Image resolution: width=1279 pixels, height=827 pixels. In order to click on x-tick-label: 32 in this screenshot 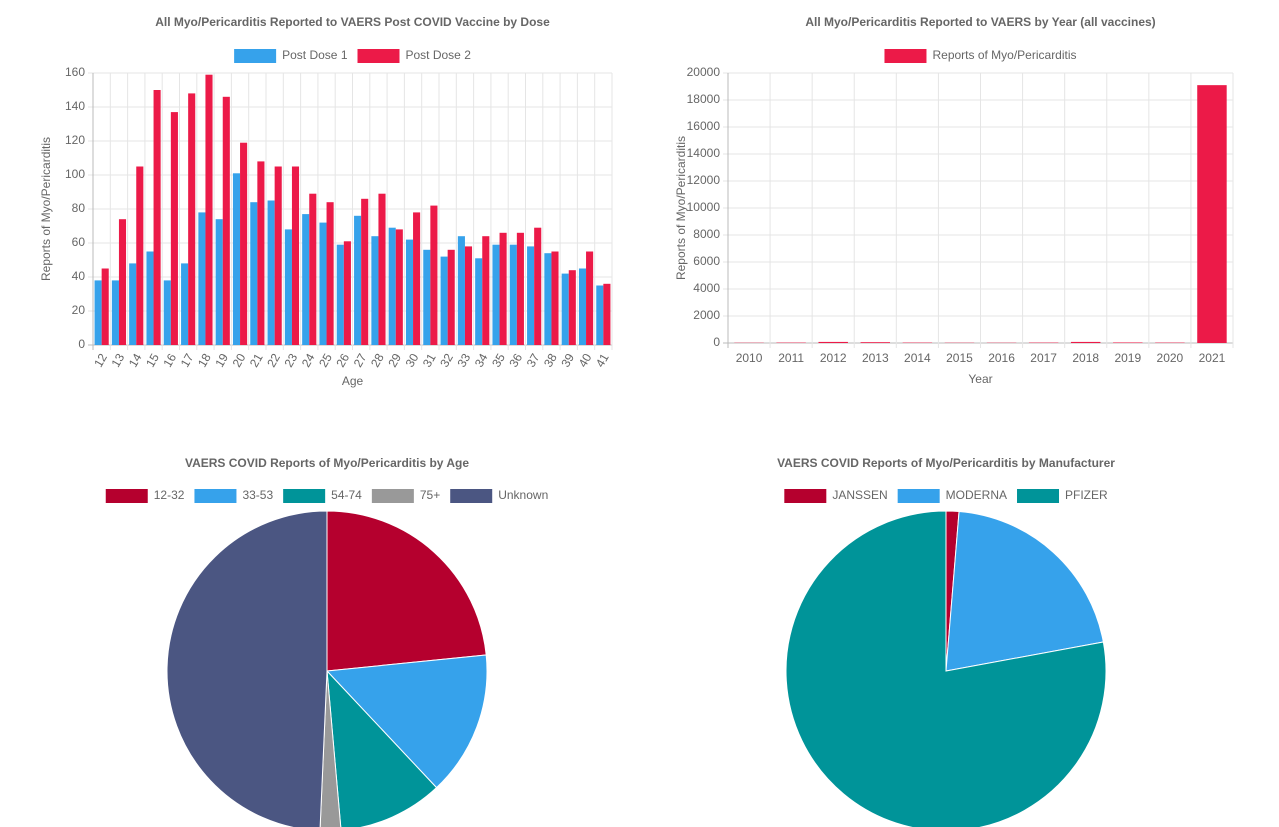, I will do `click(446, 360)`.